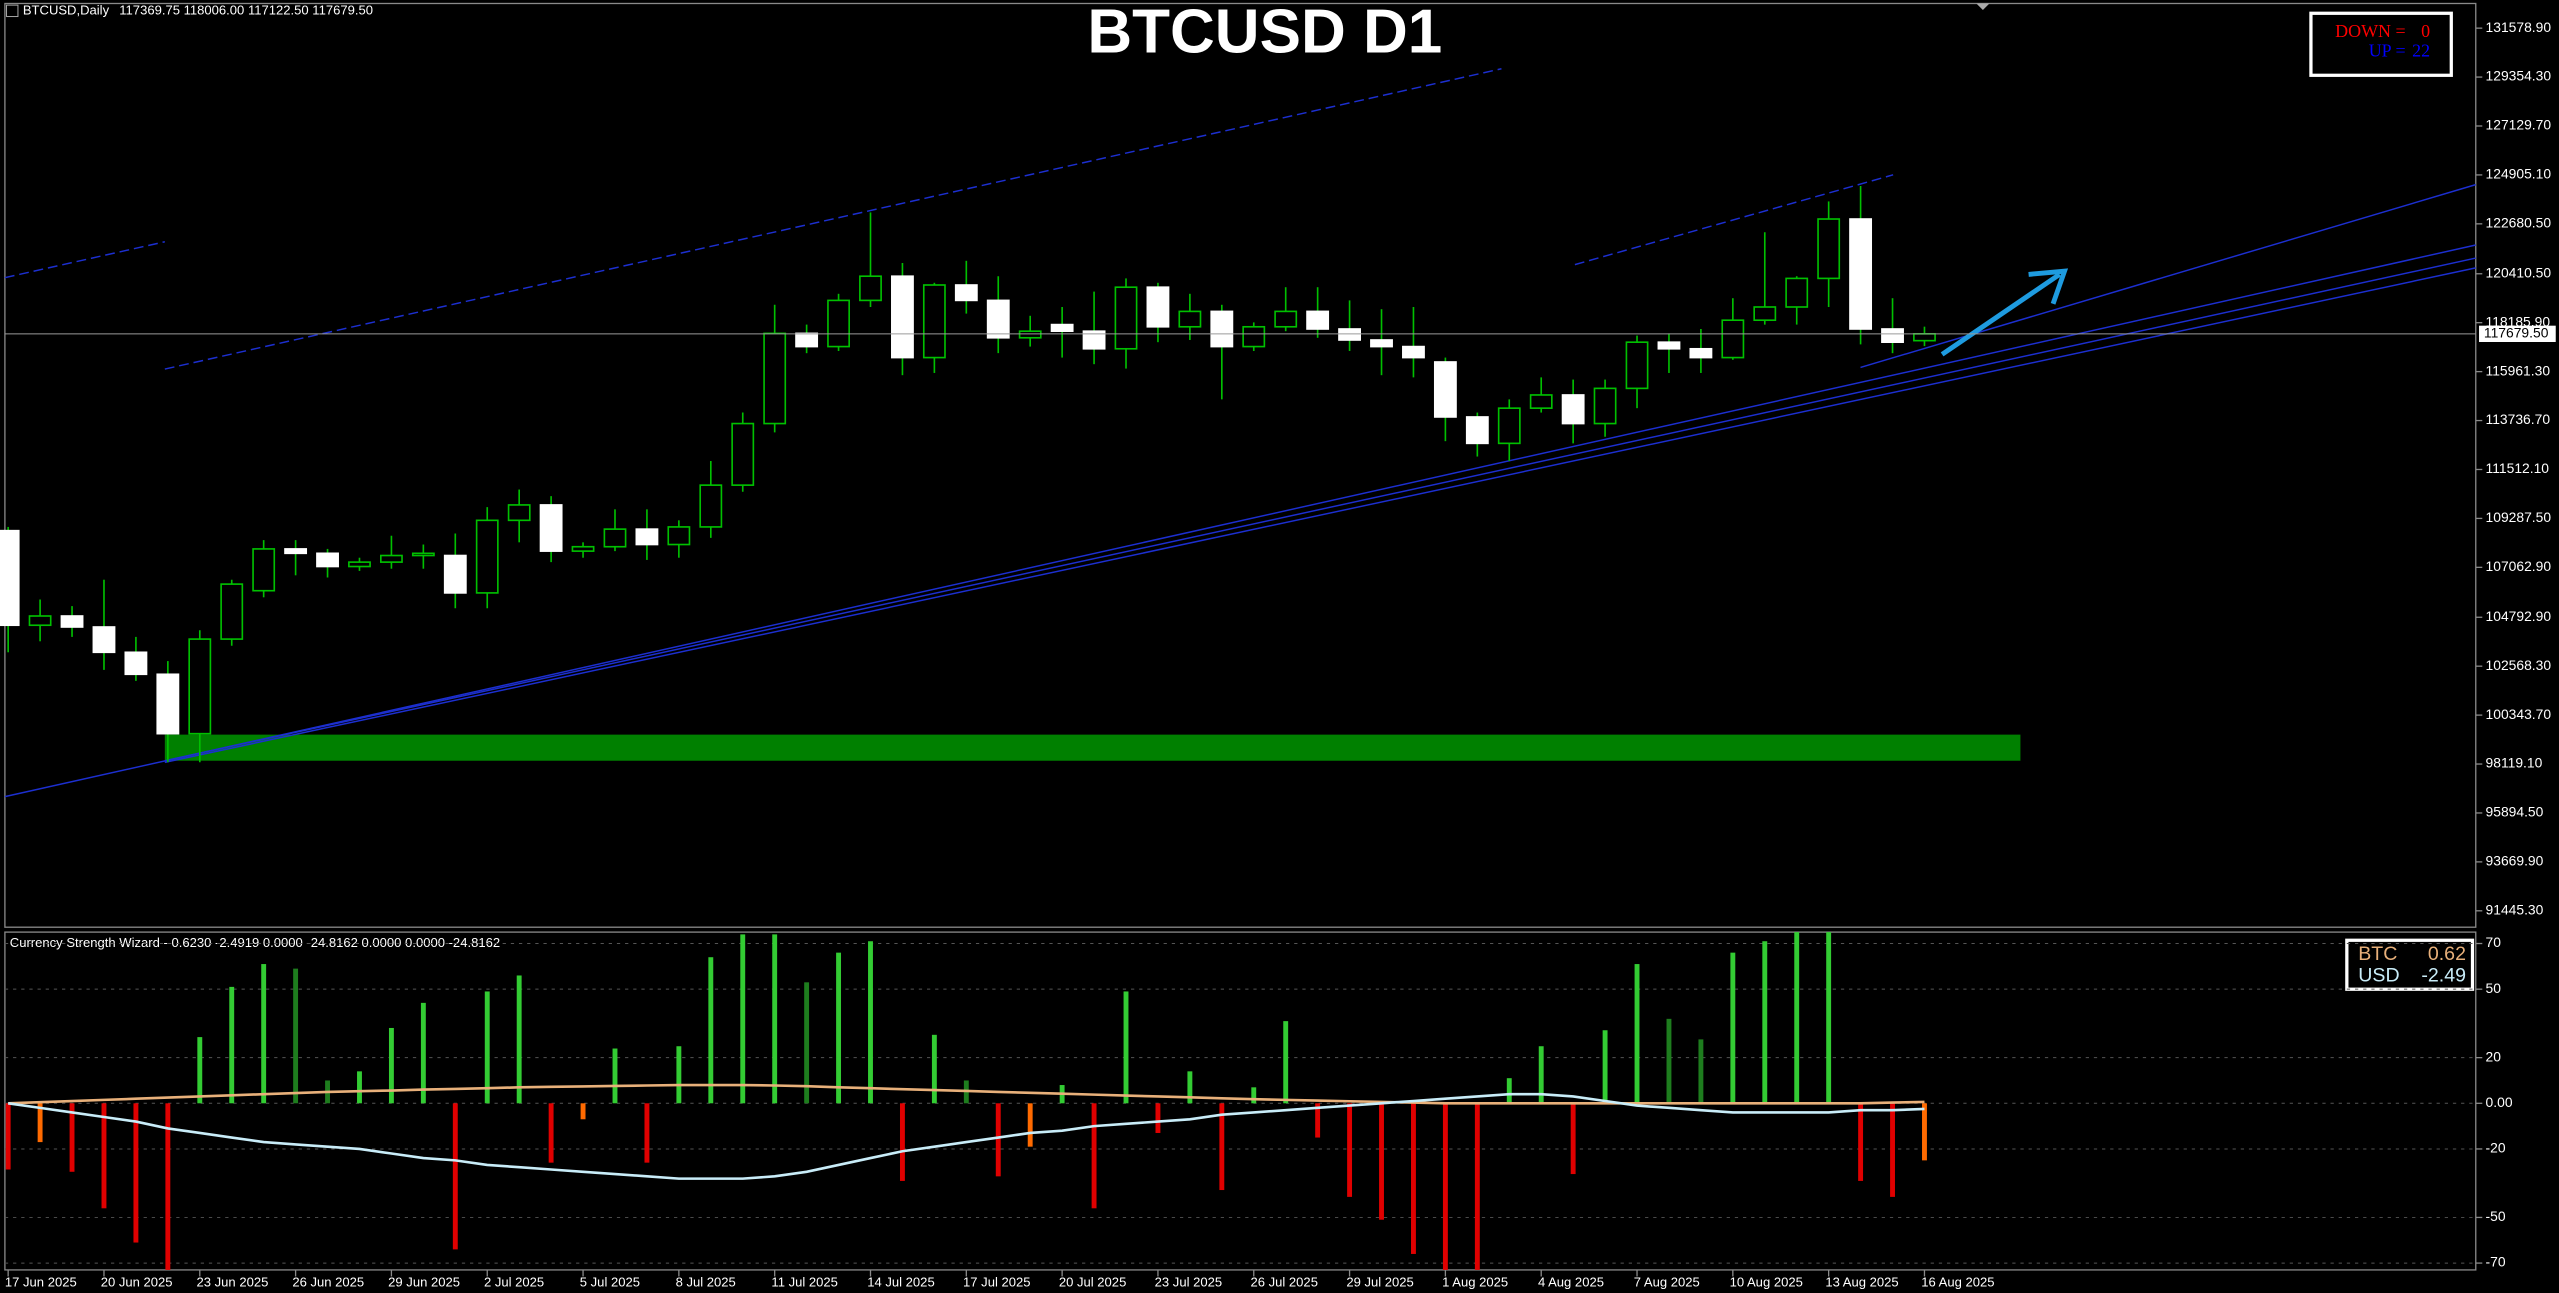 The image size is (2559, 1293). I want to click on x-tick-label: 20 Jun 2025, so click(137, 1281).